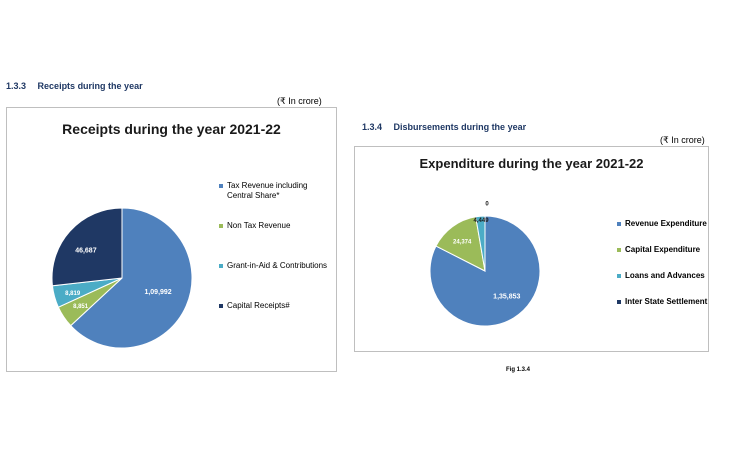 This screenshot has height=450, width=750. I want to click on receipts-section-number: 1.3.3, so click(16, 86).